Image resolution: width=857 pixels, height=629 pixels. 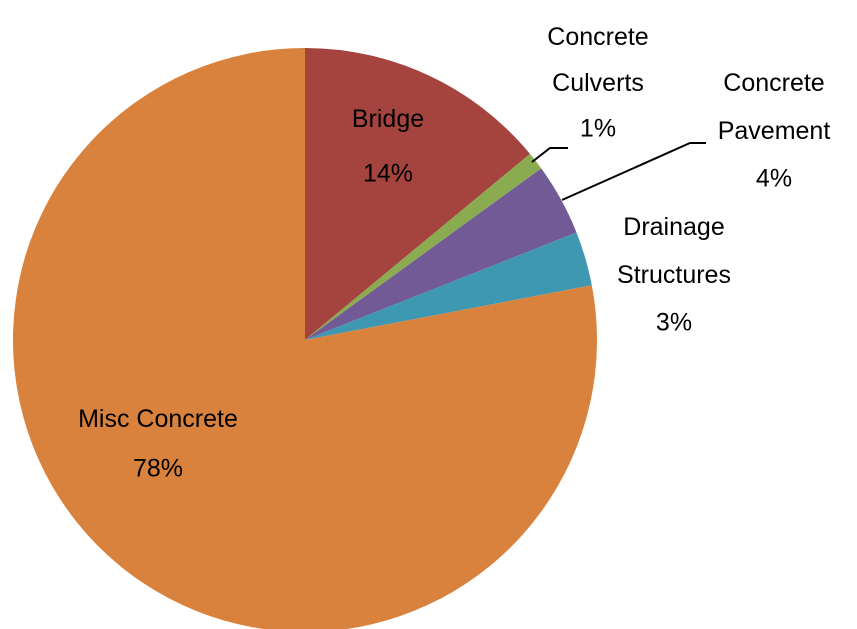 What do you see at coordinates (674, 251) in the screenshot?
I see `slice-label: Drainage Structures` at bounding box center [674, 251].